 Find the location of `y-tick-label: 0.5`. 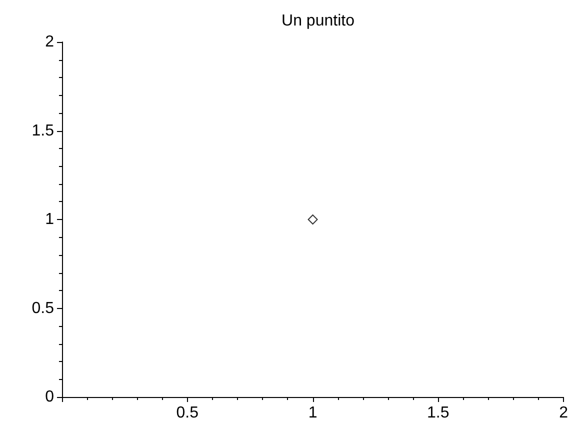

y-tick-label: 0.5 is located at coordinates (43, 308).